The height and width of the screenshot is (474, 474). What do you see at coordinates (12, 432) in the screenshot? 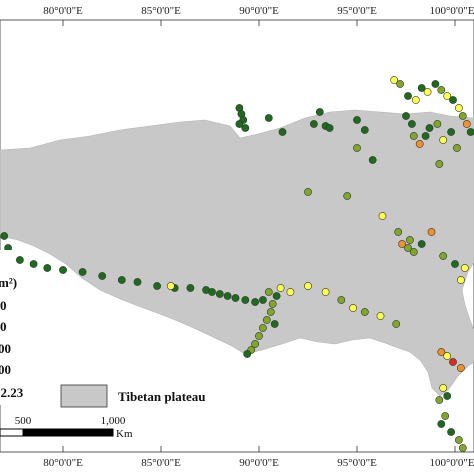
I see `scale-segment-white` at bounding box center [12, 432].